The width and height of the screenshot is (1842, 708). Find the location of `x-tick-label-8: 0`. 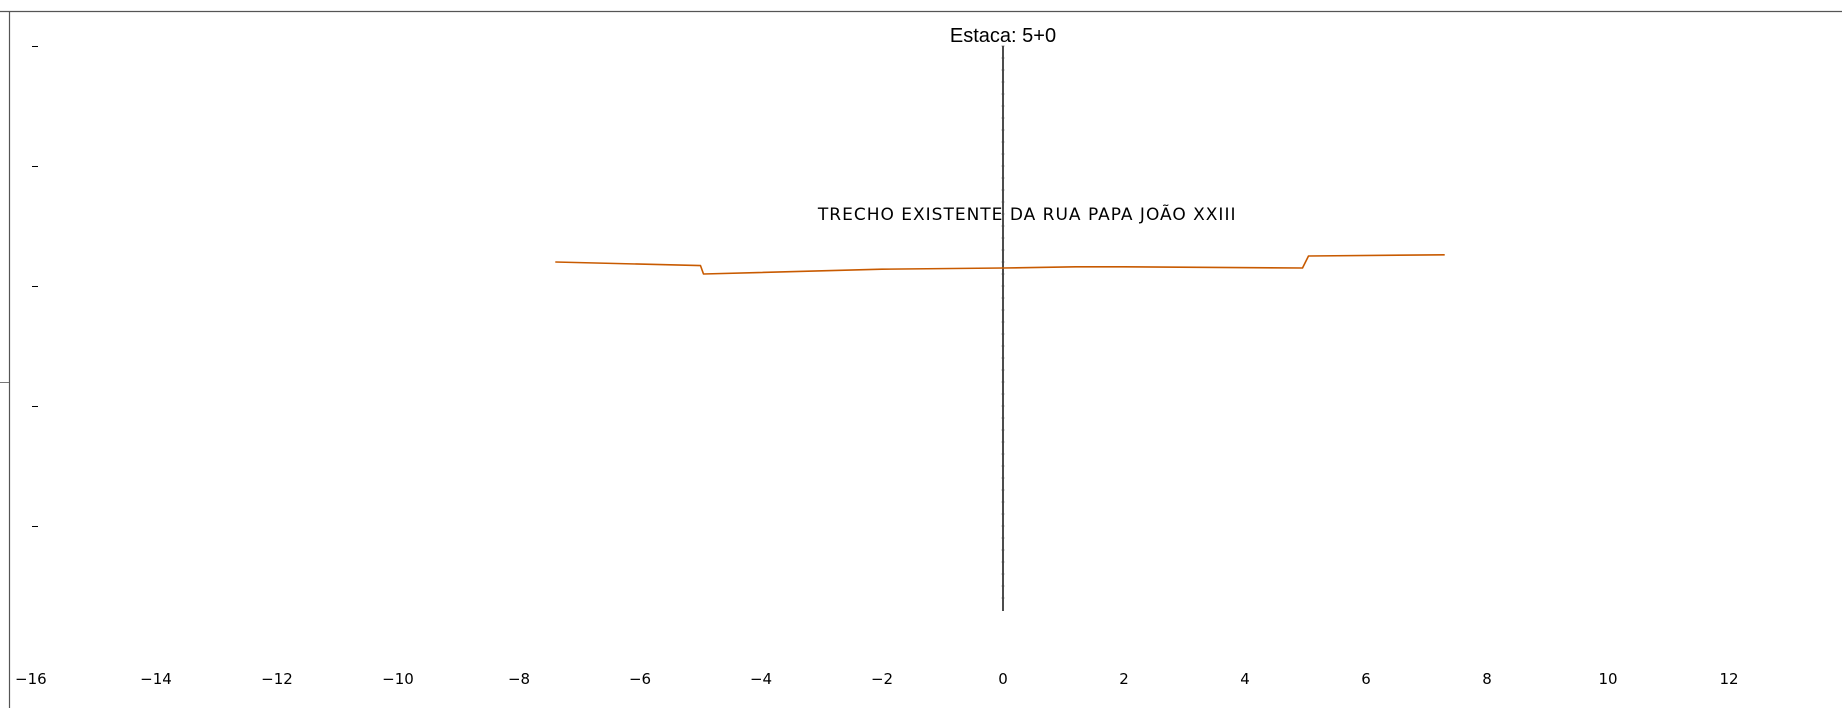

x-tick-label-8: 0 is located at coordinates (1003, 679).